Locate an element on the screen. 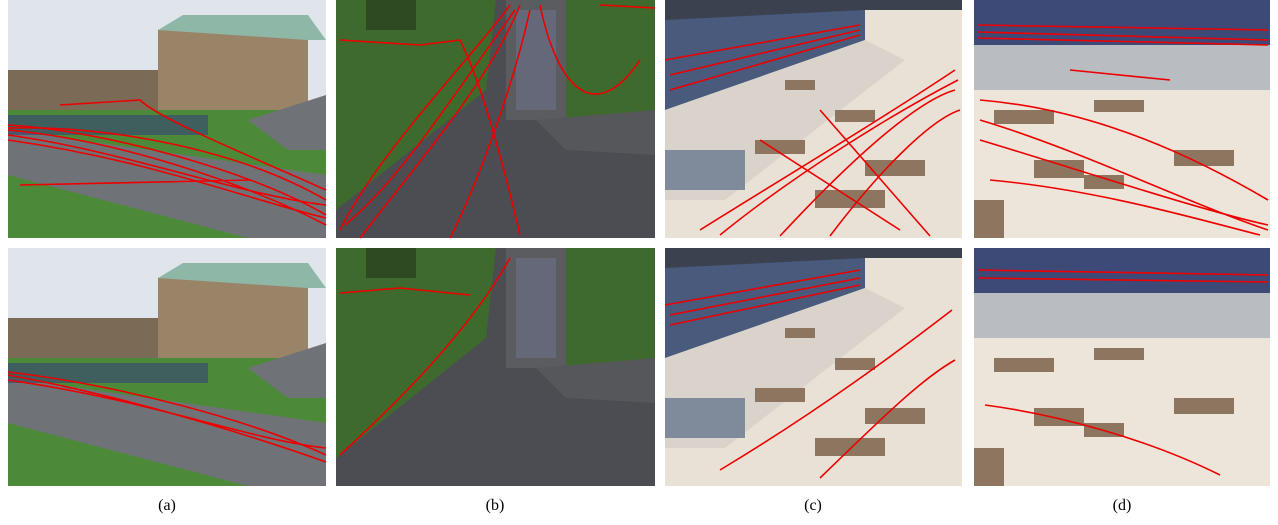  caption: (d) is located at coordinates (1122, 505).